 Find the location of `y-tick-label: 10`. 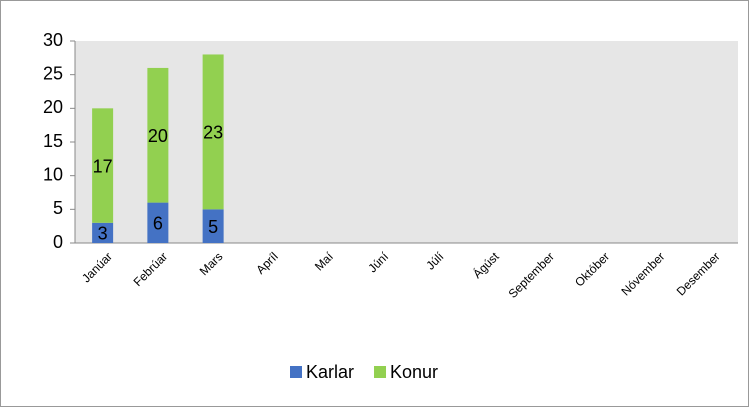

y-tick-label: 10 is located at coordinates (53, 174).